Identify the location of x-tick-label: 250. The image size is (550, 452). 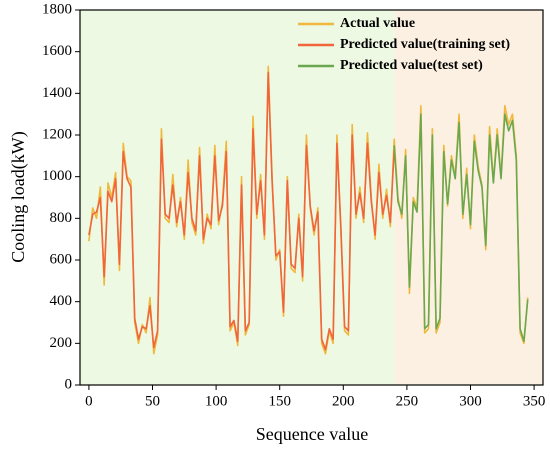
(407, 401).